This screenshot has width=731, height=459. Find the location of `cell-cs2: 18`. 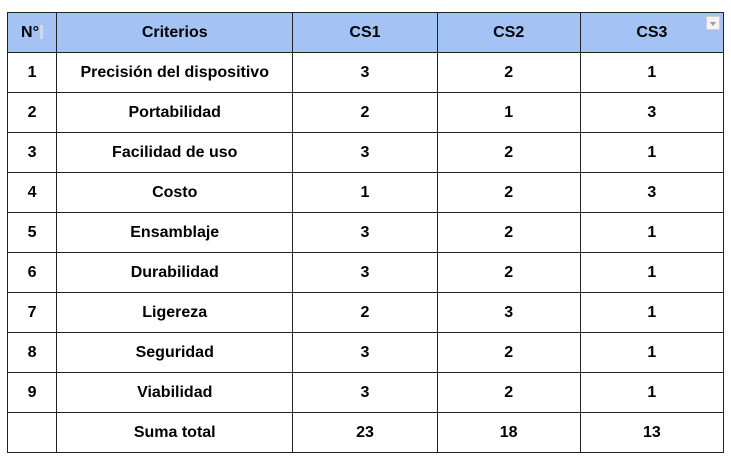

cell-cs2: 18 is located at coordinates (508, 432).